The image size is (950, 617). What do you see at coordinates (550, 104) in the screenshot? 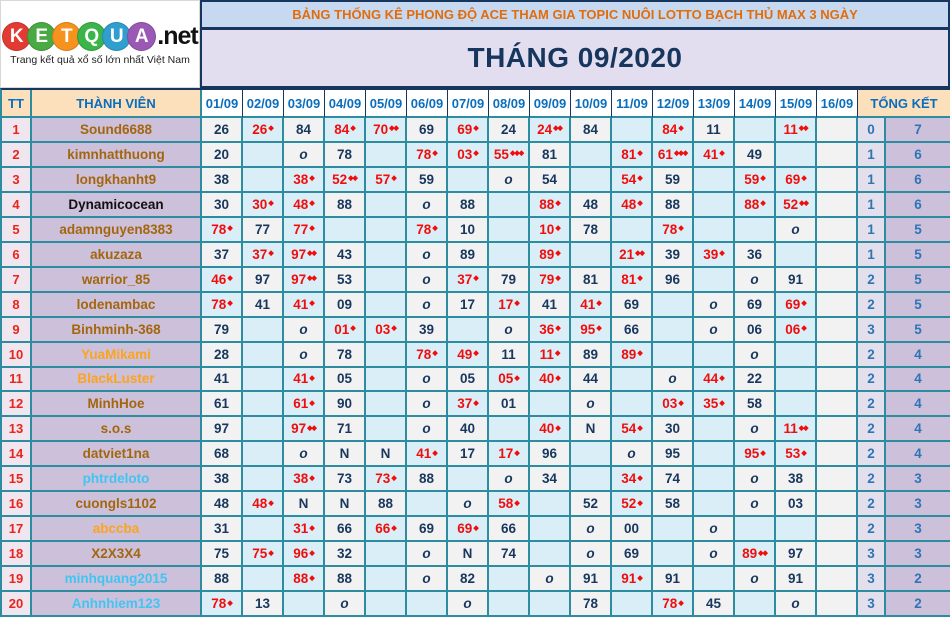
I see `col-header-date-09-09: 09/09` at bounding box center [550, 104].